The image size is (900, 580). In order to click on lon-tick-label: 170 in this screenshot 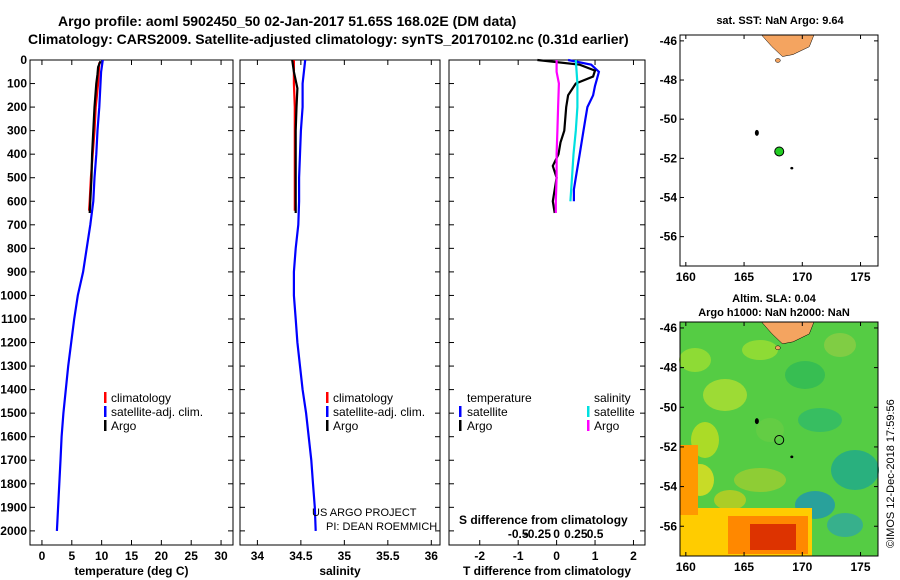, I will do `click(802, 567)`.